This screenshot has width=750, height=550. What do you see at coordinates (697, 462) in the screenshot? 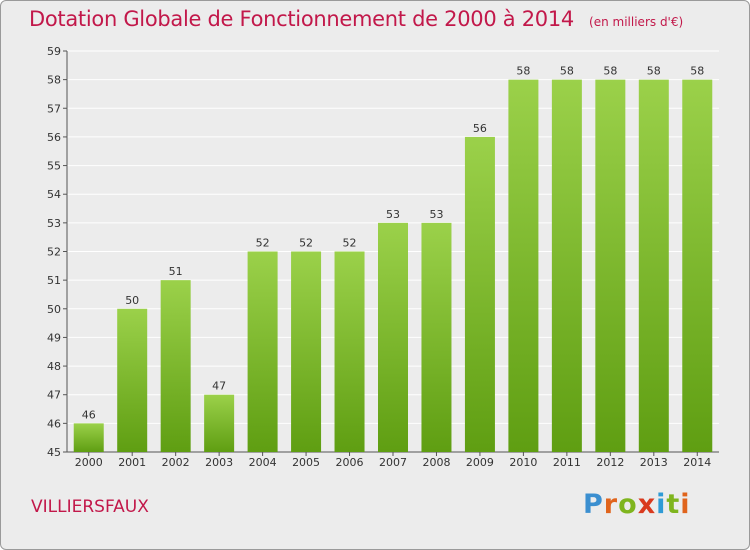
I see `x-tick-label: 2014` at bounding box center [697, 462].